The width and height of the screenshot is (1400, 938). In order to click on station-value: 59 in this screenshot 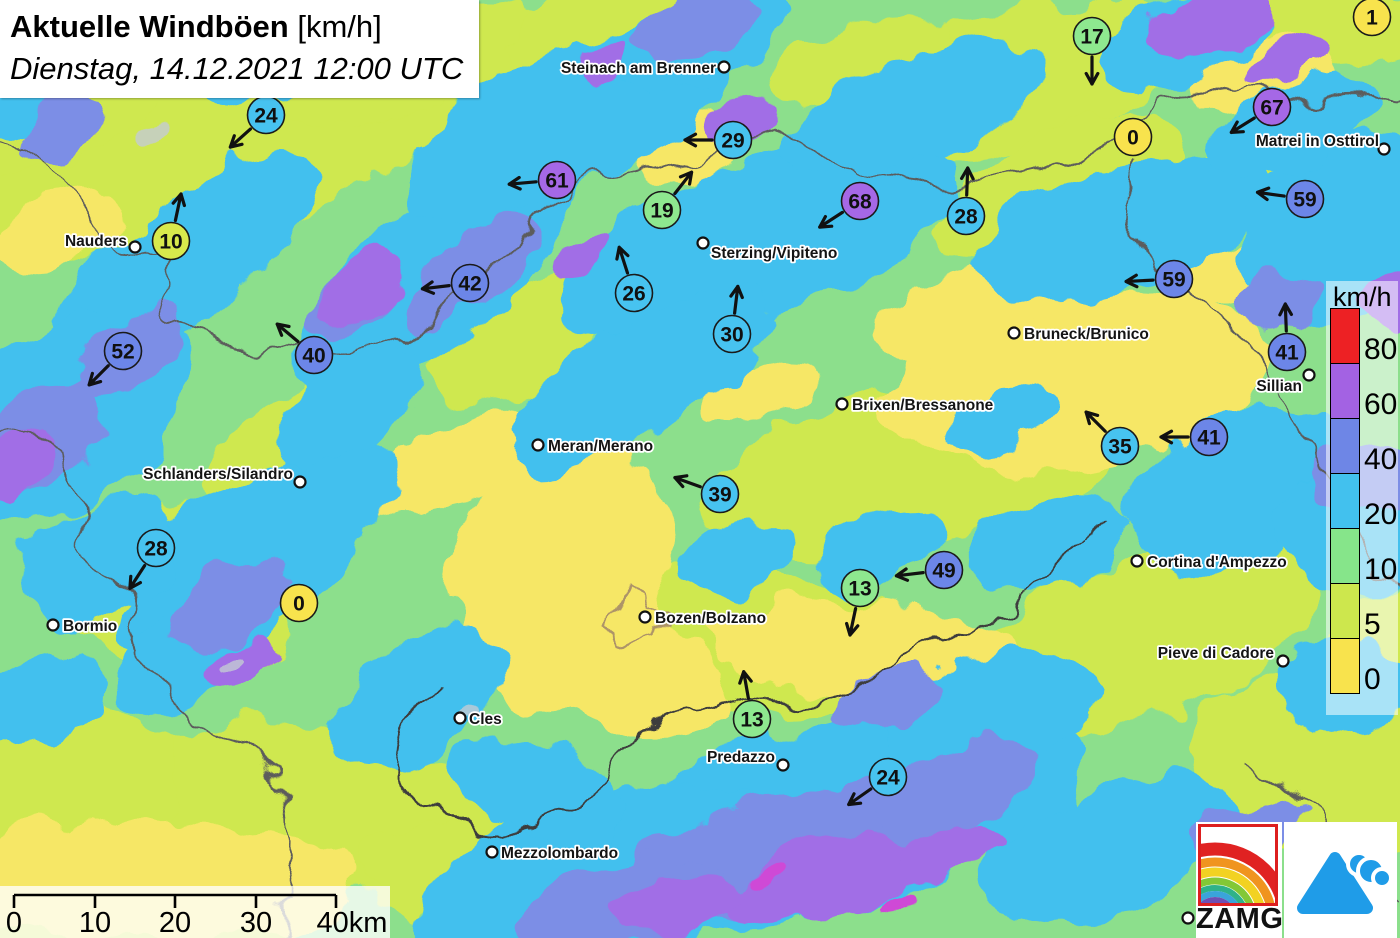, I will do `click(1173, 280)`.